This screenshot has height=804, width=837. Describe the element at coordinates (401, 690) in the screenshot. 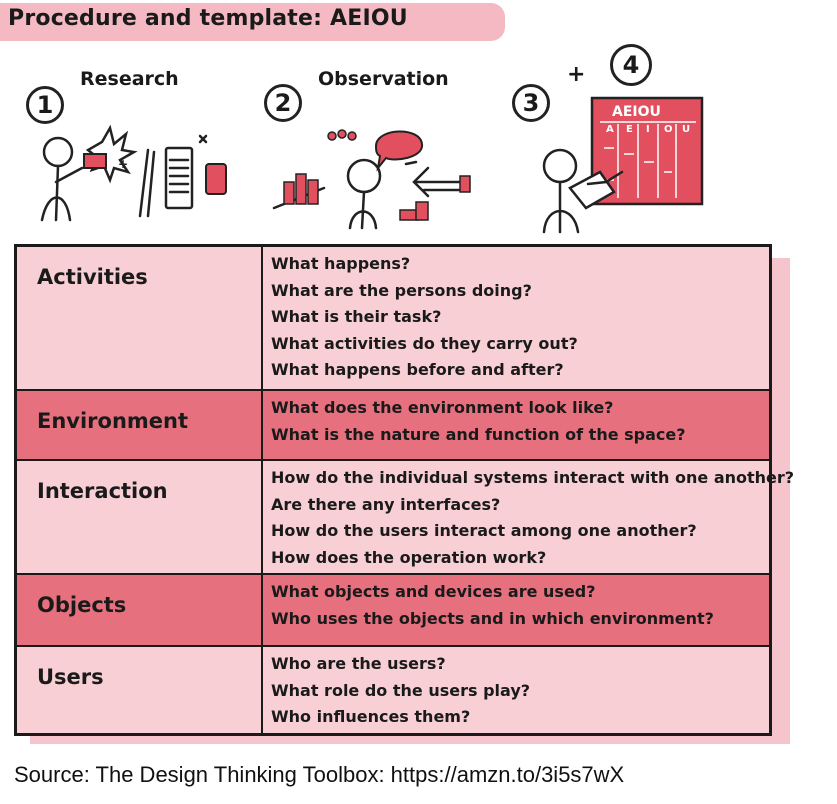

I see `question: What role do the users play?` at that location.